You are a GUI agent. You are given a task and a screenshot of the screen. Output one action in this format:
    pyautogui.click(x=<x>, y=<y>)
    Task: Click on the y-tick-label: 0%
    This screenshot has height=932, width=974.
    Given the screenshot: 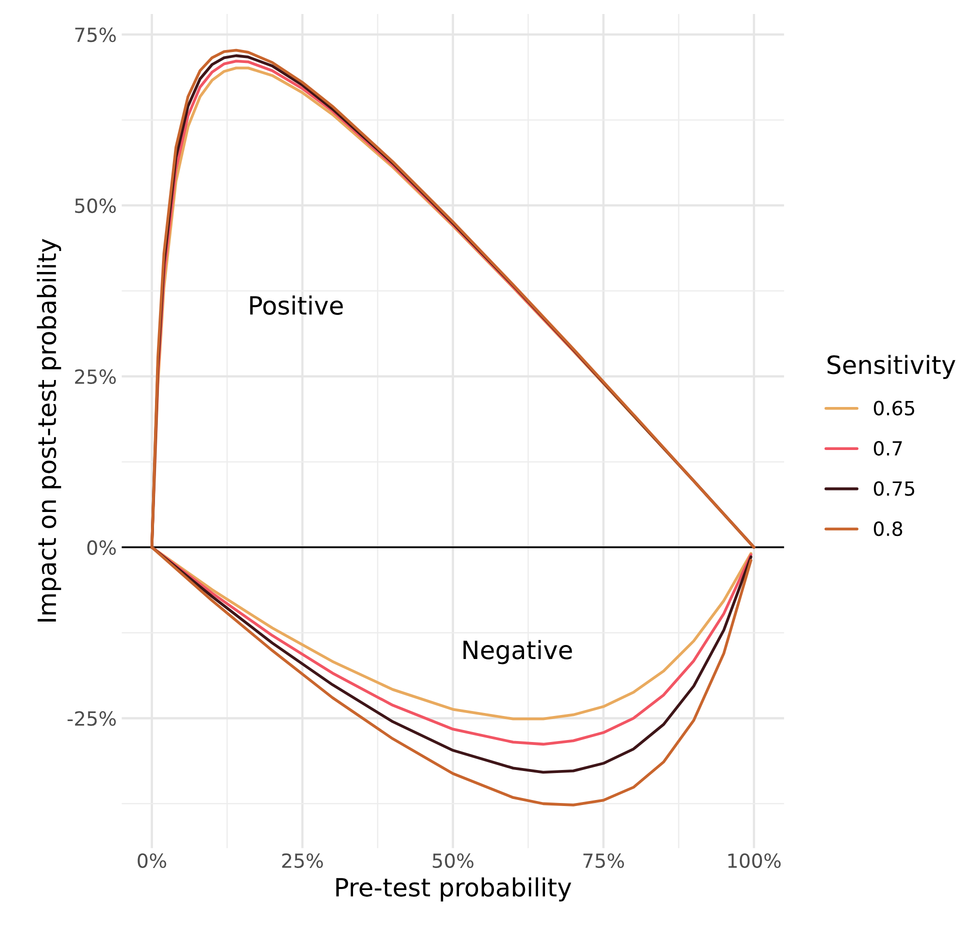 What is the action you would take?
    pyautogui.click(x=101, y=547)
    